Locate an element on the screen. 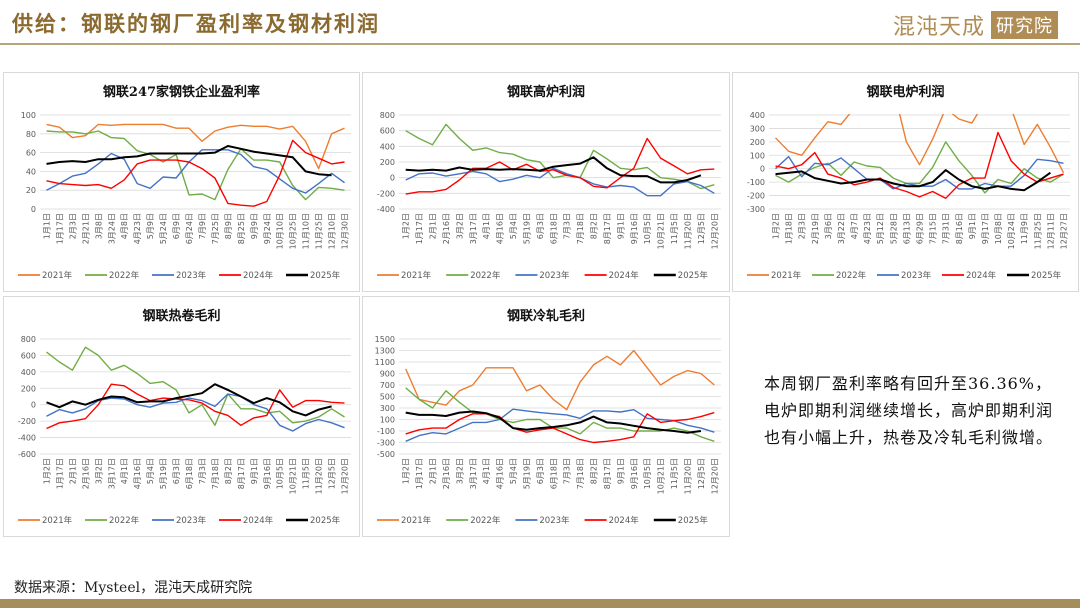  x-tick-label: 2月3日 is located at coordinates (802, 226).